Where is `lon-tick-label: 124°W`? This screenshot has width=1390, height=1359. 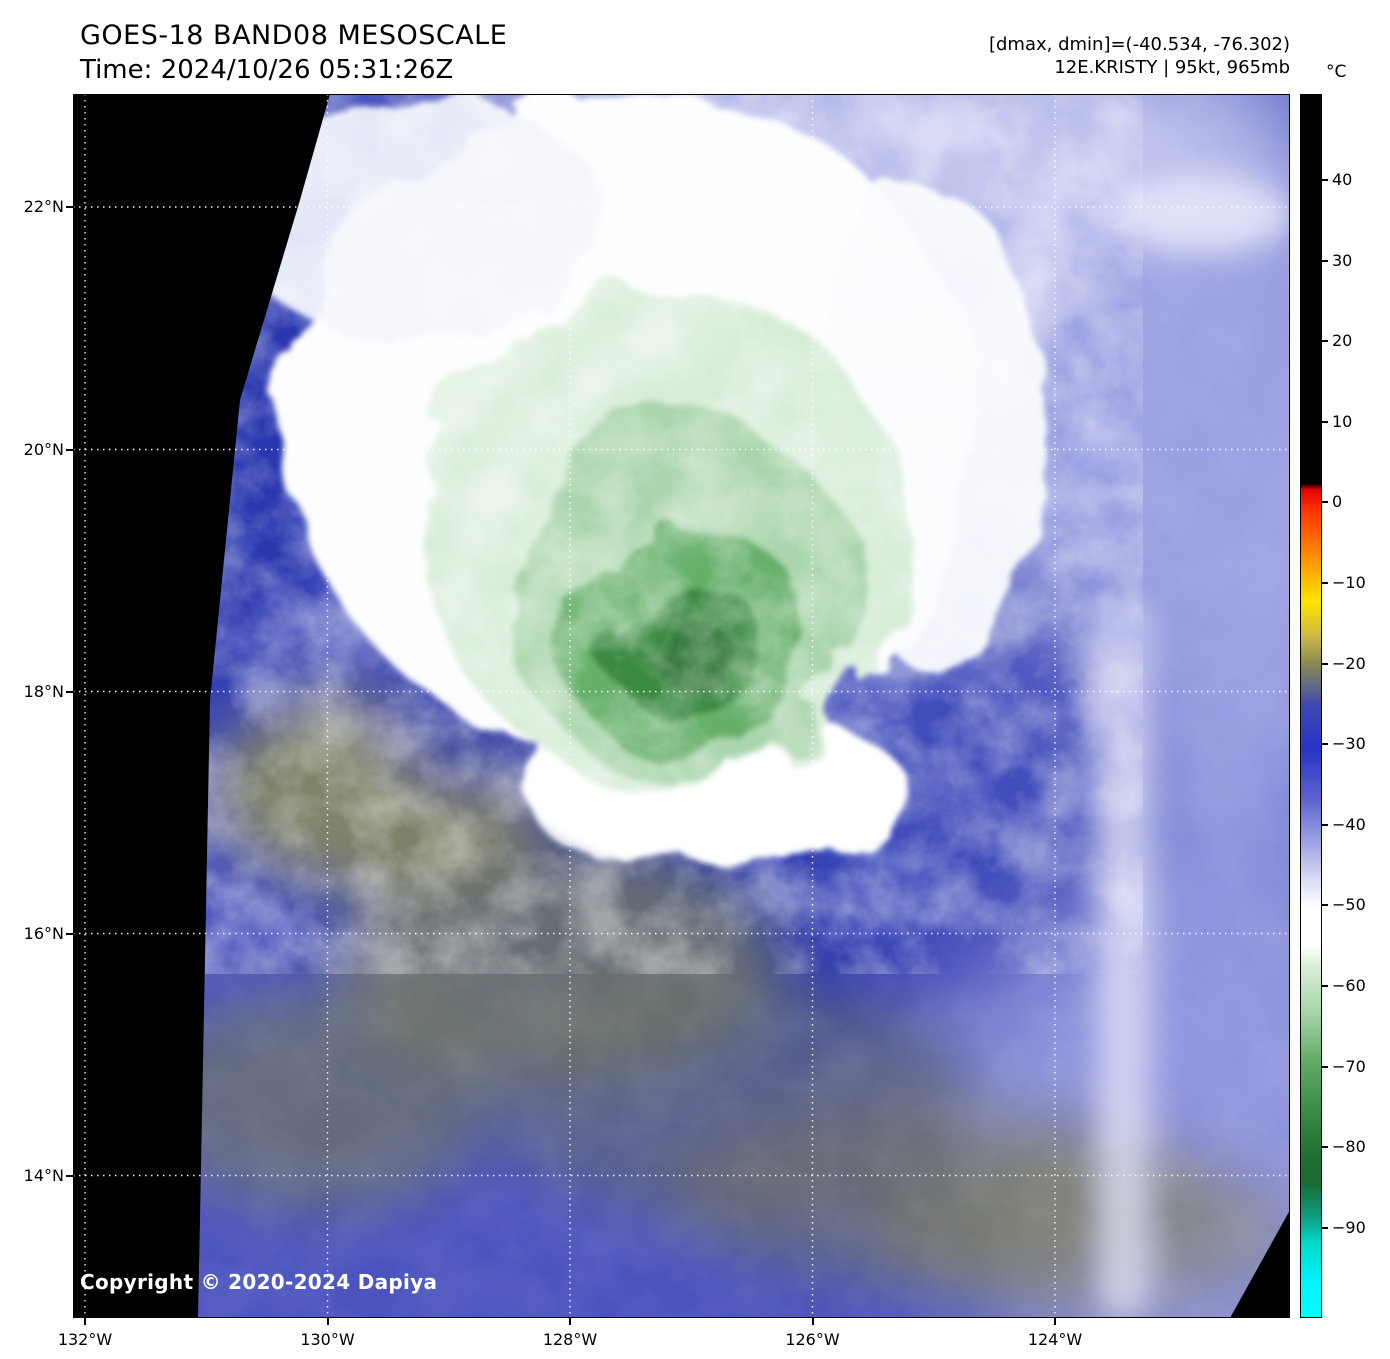 lon-tick-label: 124°W is located at coordinates (1055, 1339).